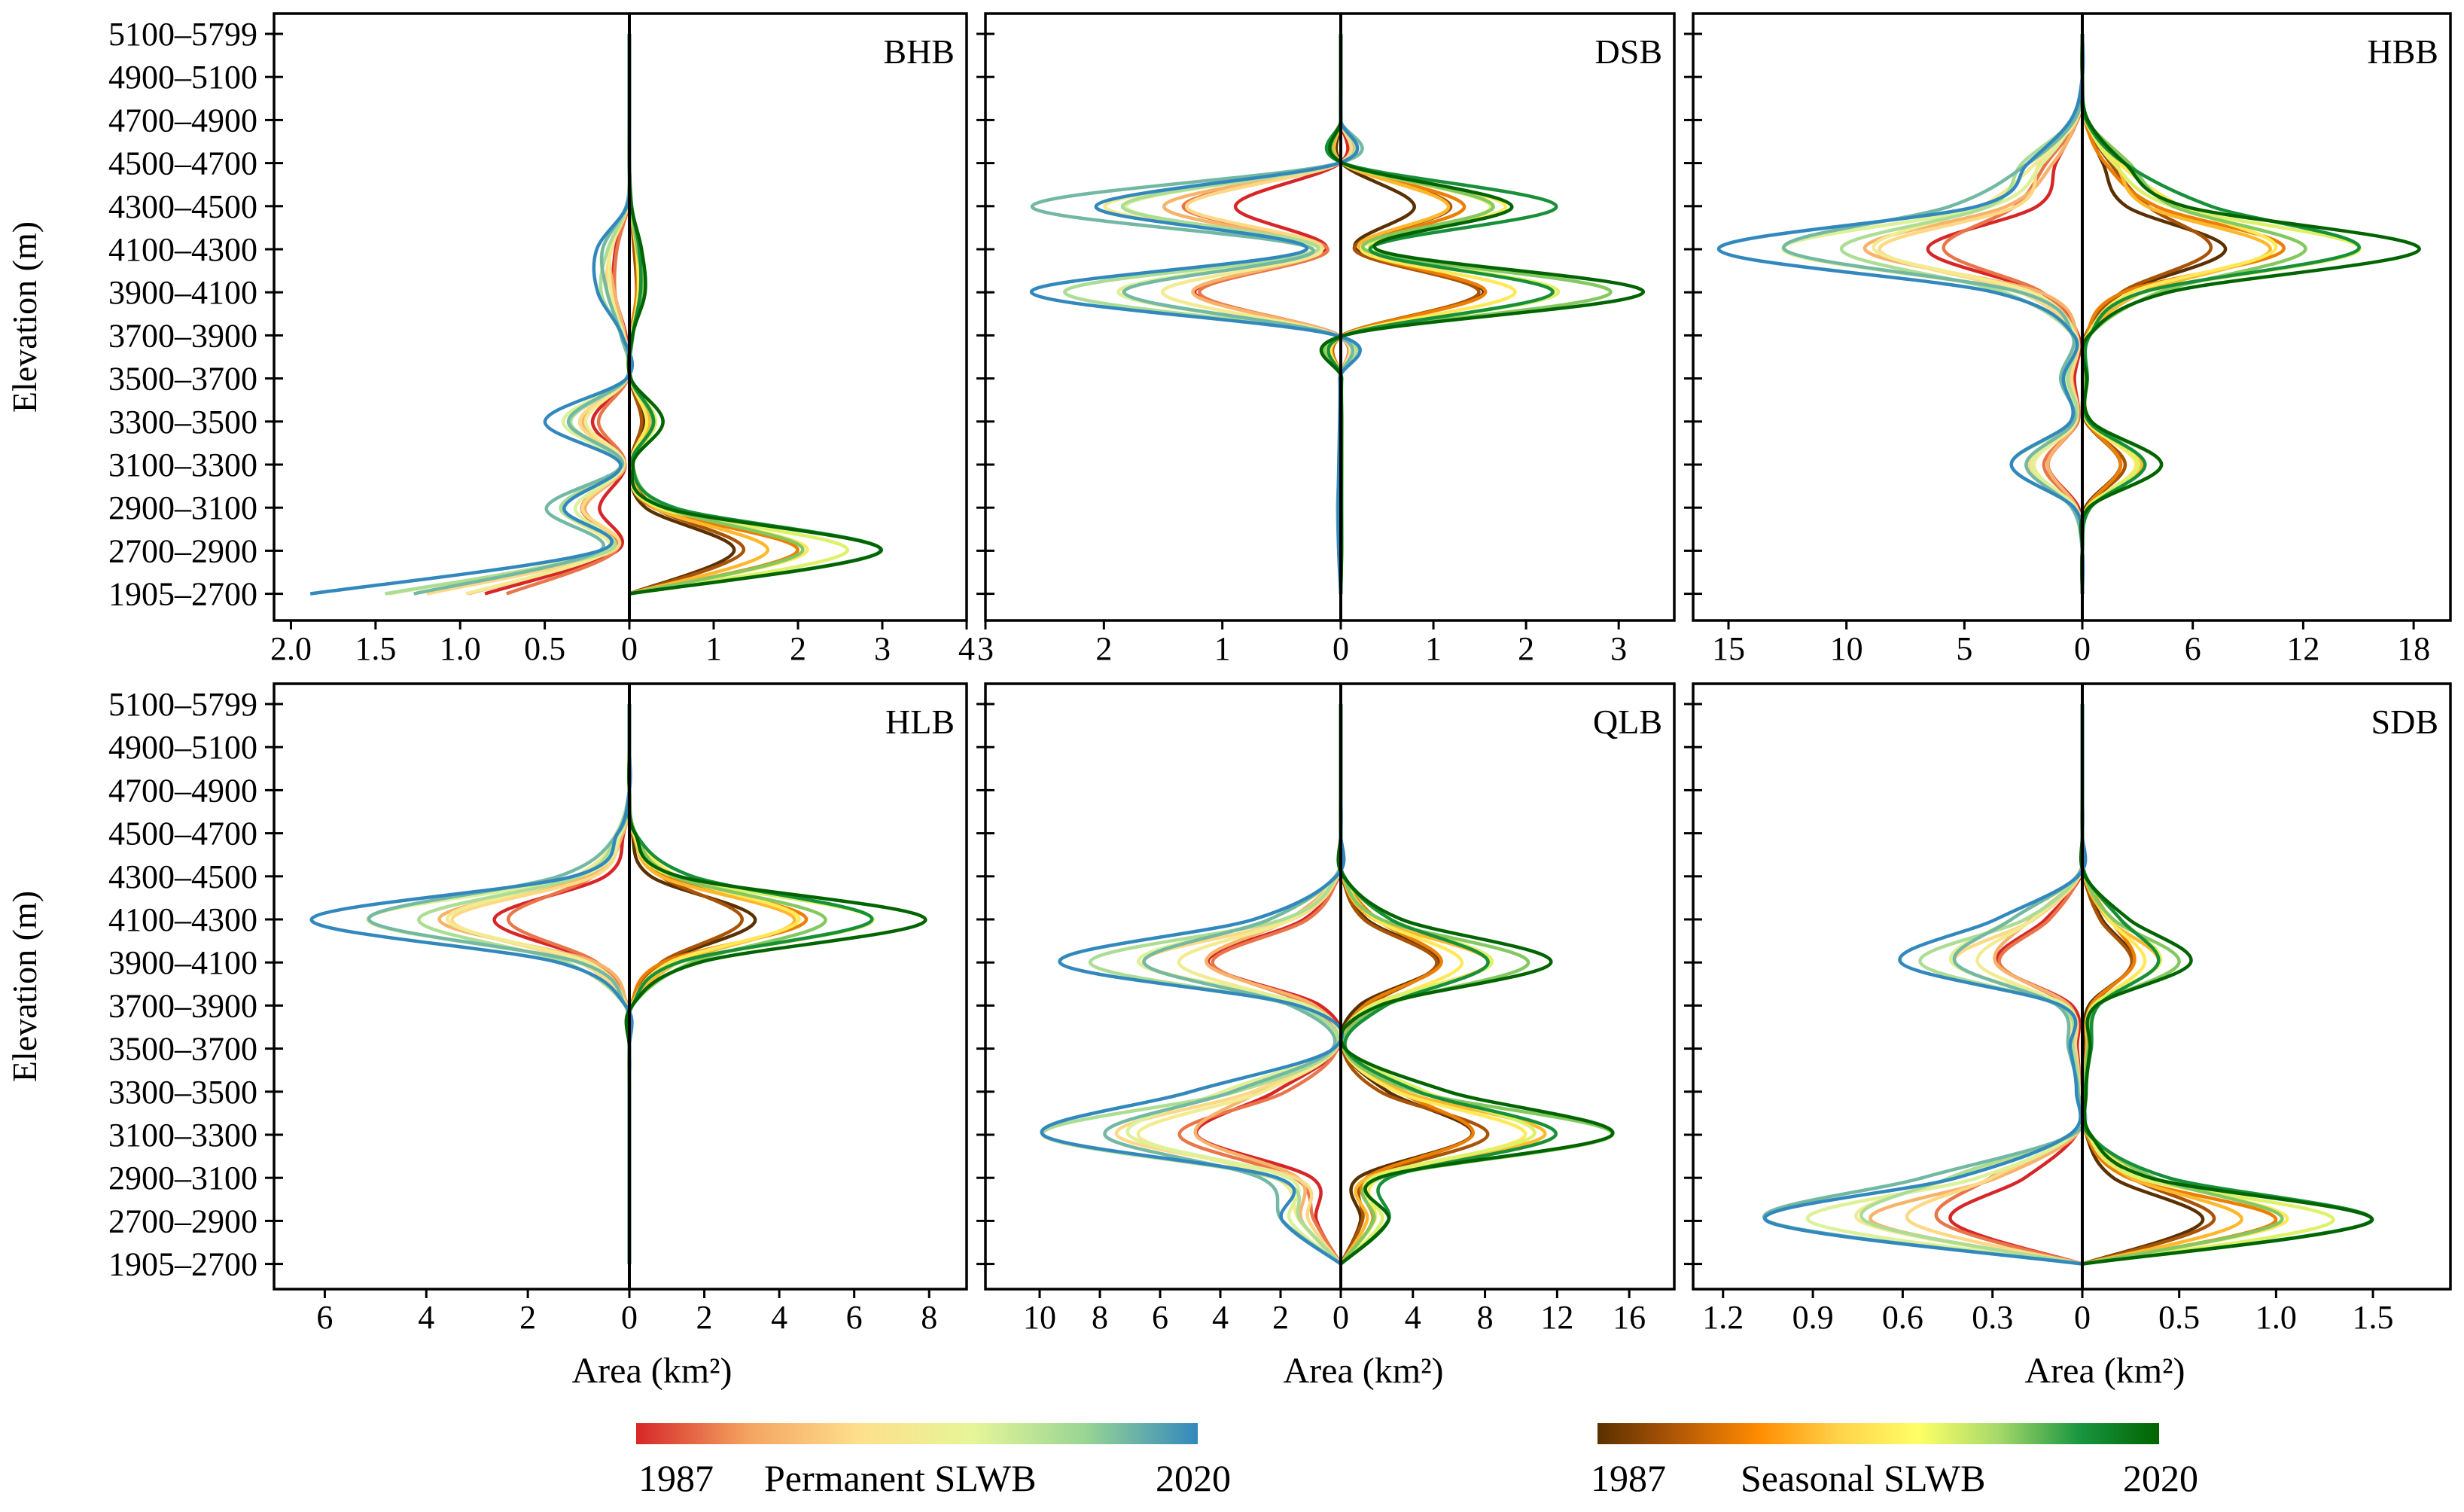  I want to click on elevation-band-label: 4700–4900, so click(182, 791).